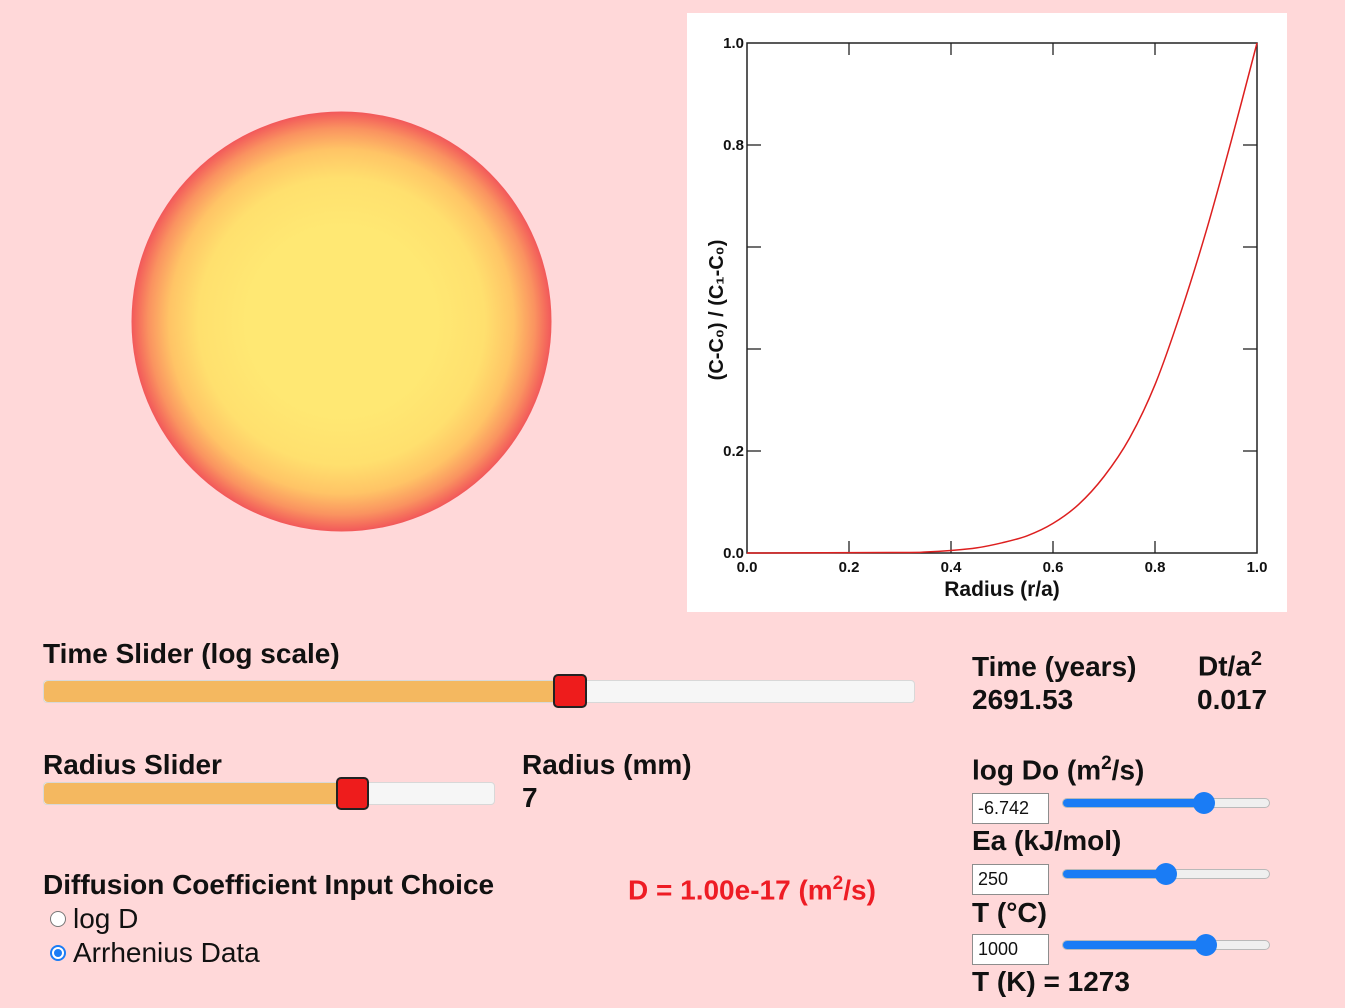 This screenshot has height=1008, width=1345. What do you see at coordinates (1010, 808) in the screenshot?
I see `log-do-input` at bounding box center [1010, 808].